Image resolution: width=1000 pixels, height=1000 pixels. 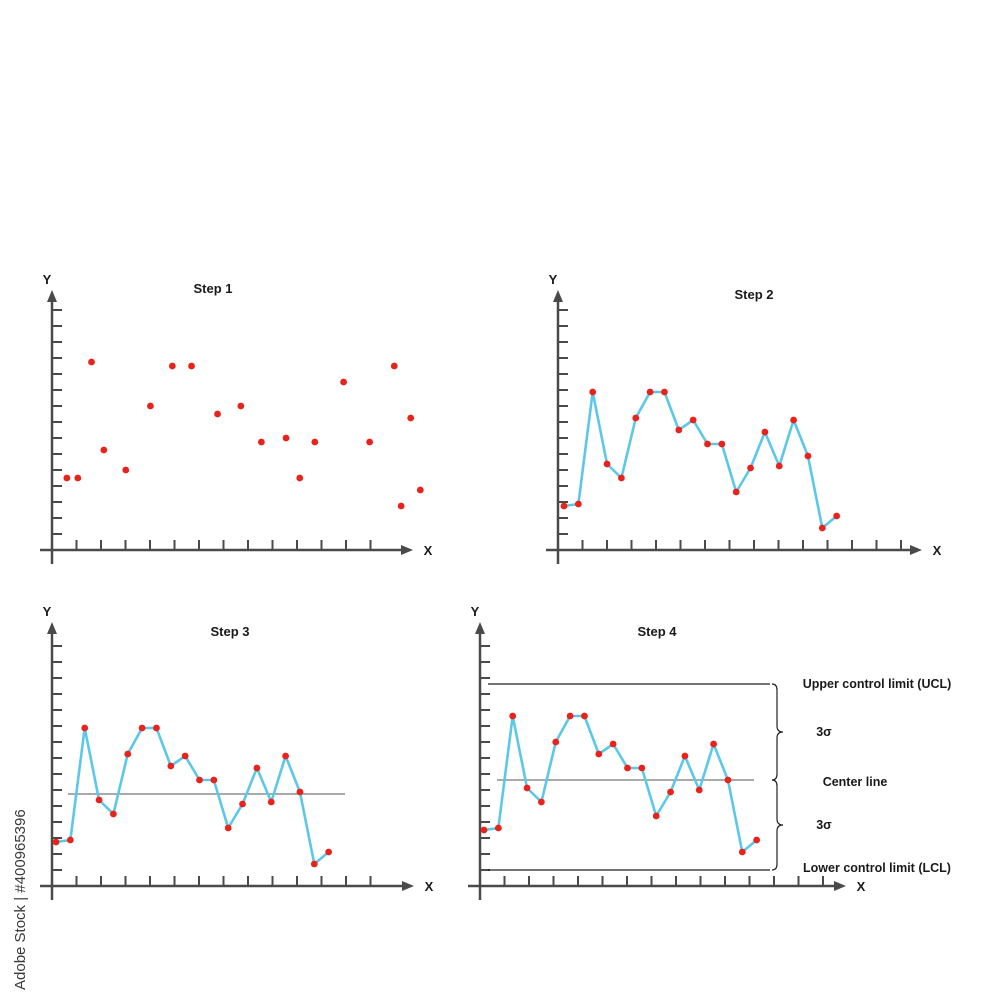 I want to click on chart-title: Step 1, so click(x=212, y=288).